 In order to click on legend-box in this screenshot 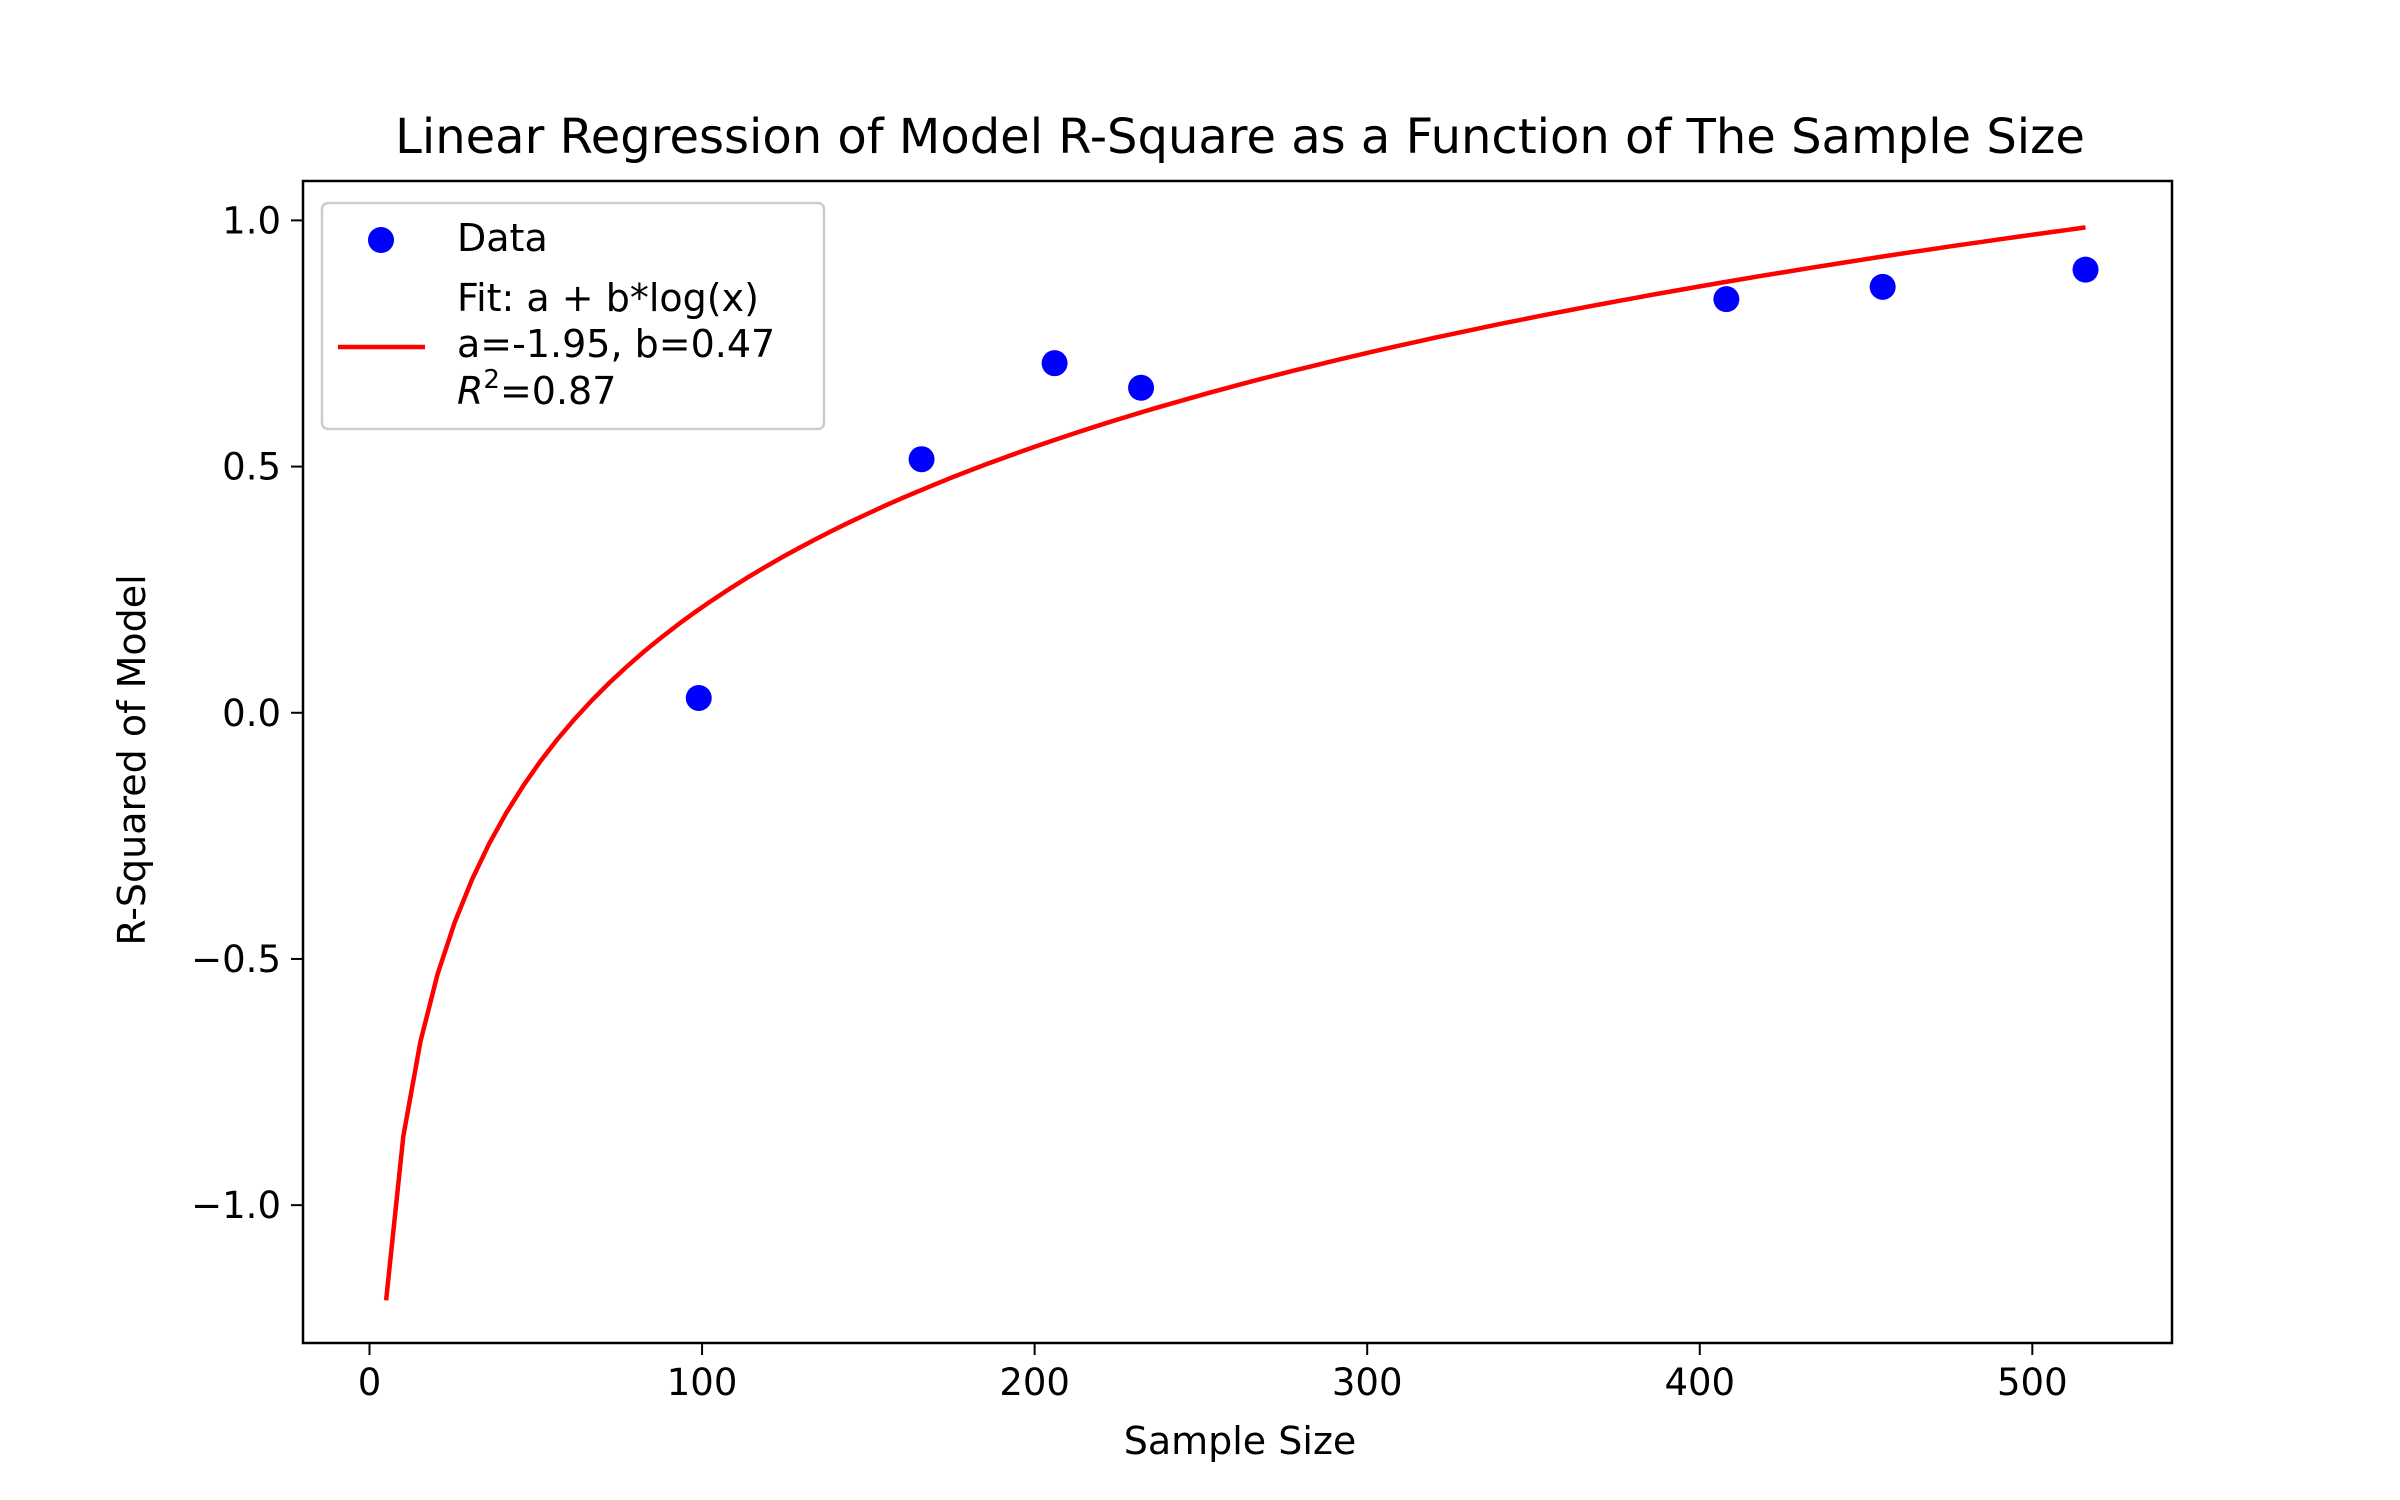, I will do `click(573, 316)`.